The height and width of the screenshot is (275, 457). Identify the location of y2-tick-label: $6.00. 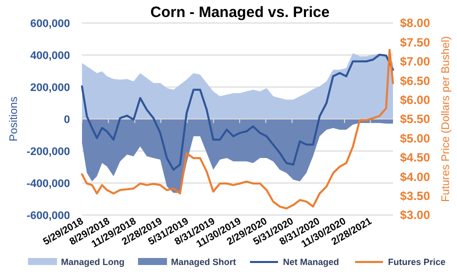
(415, 100).